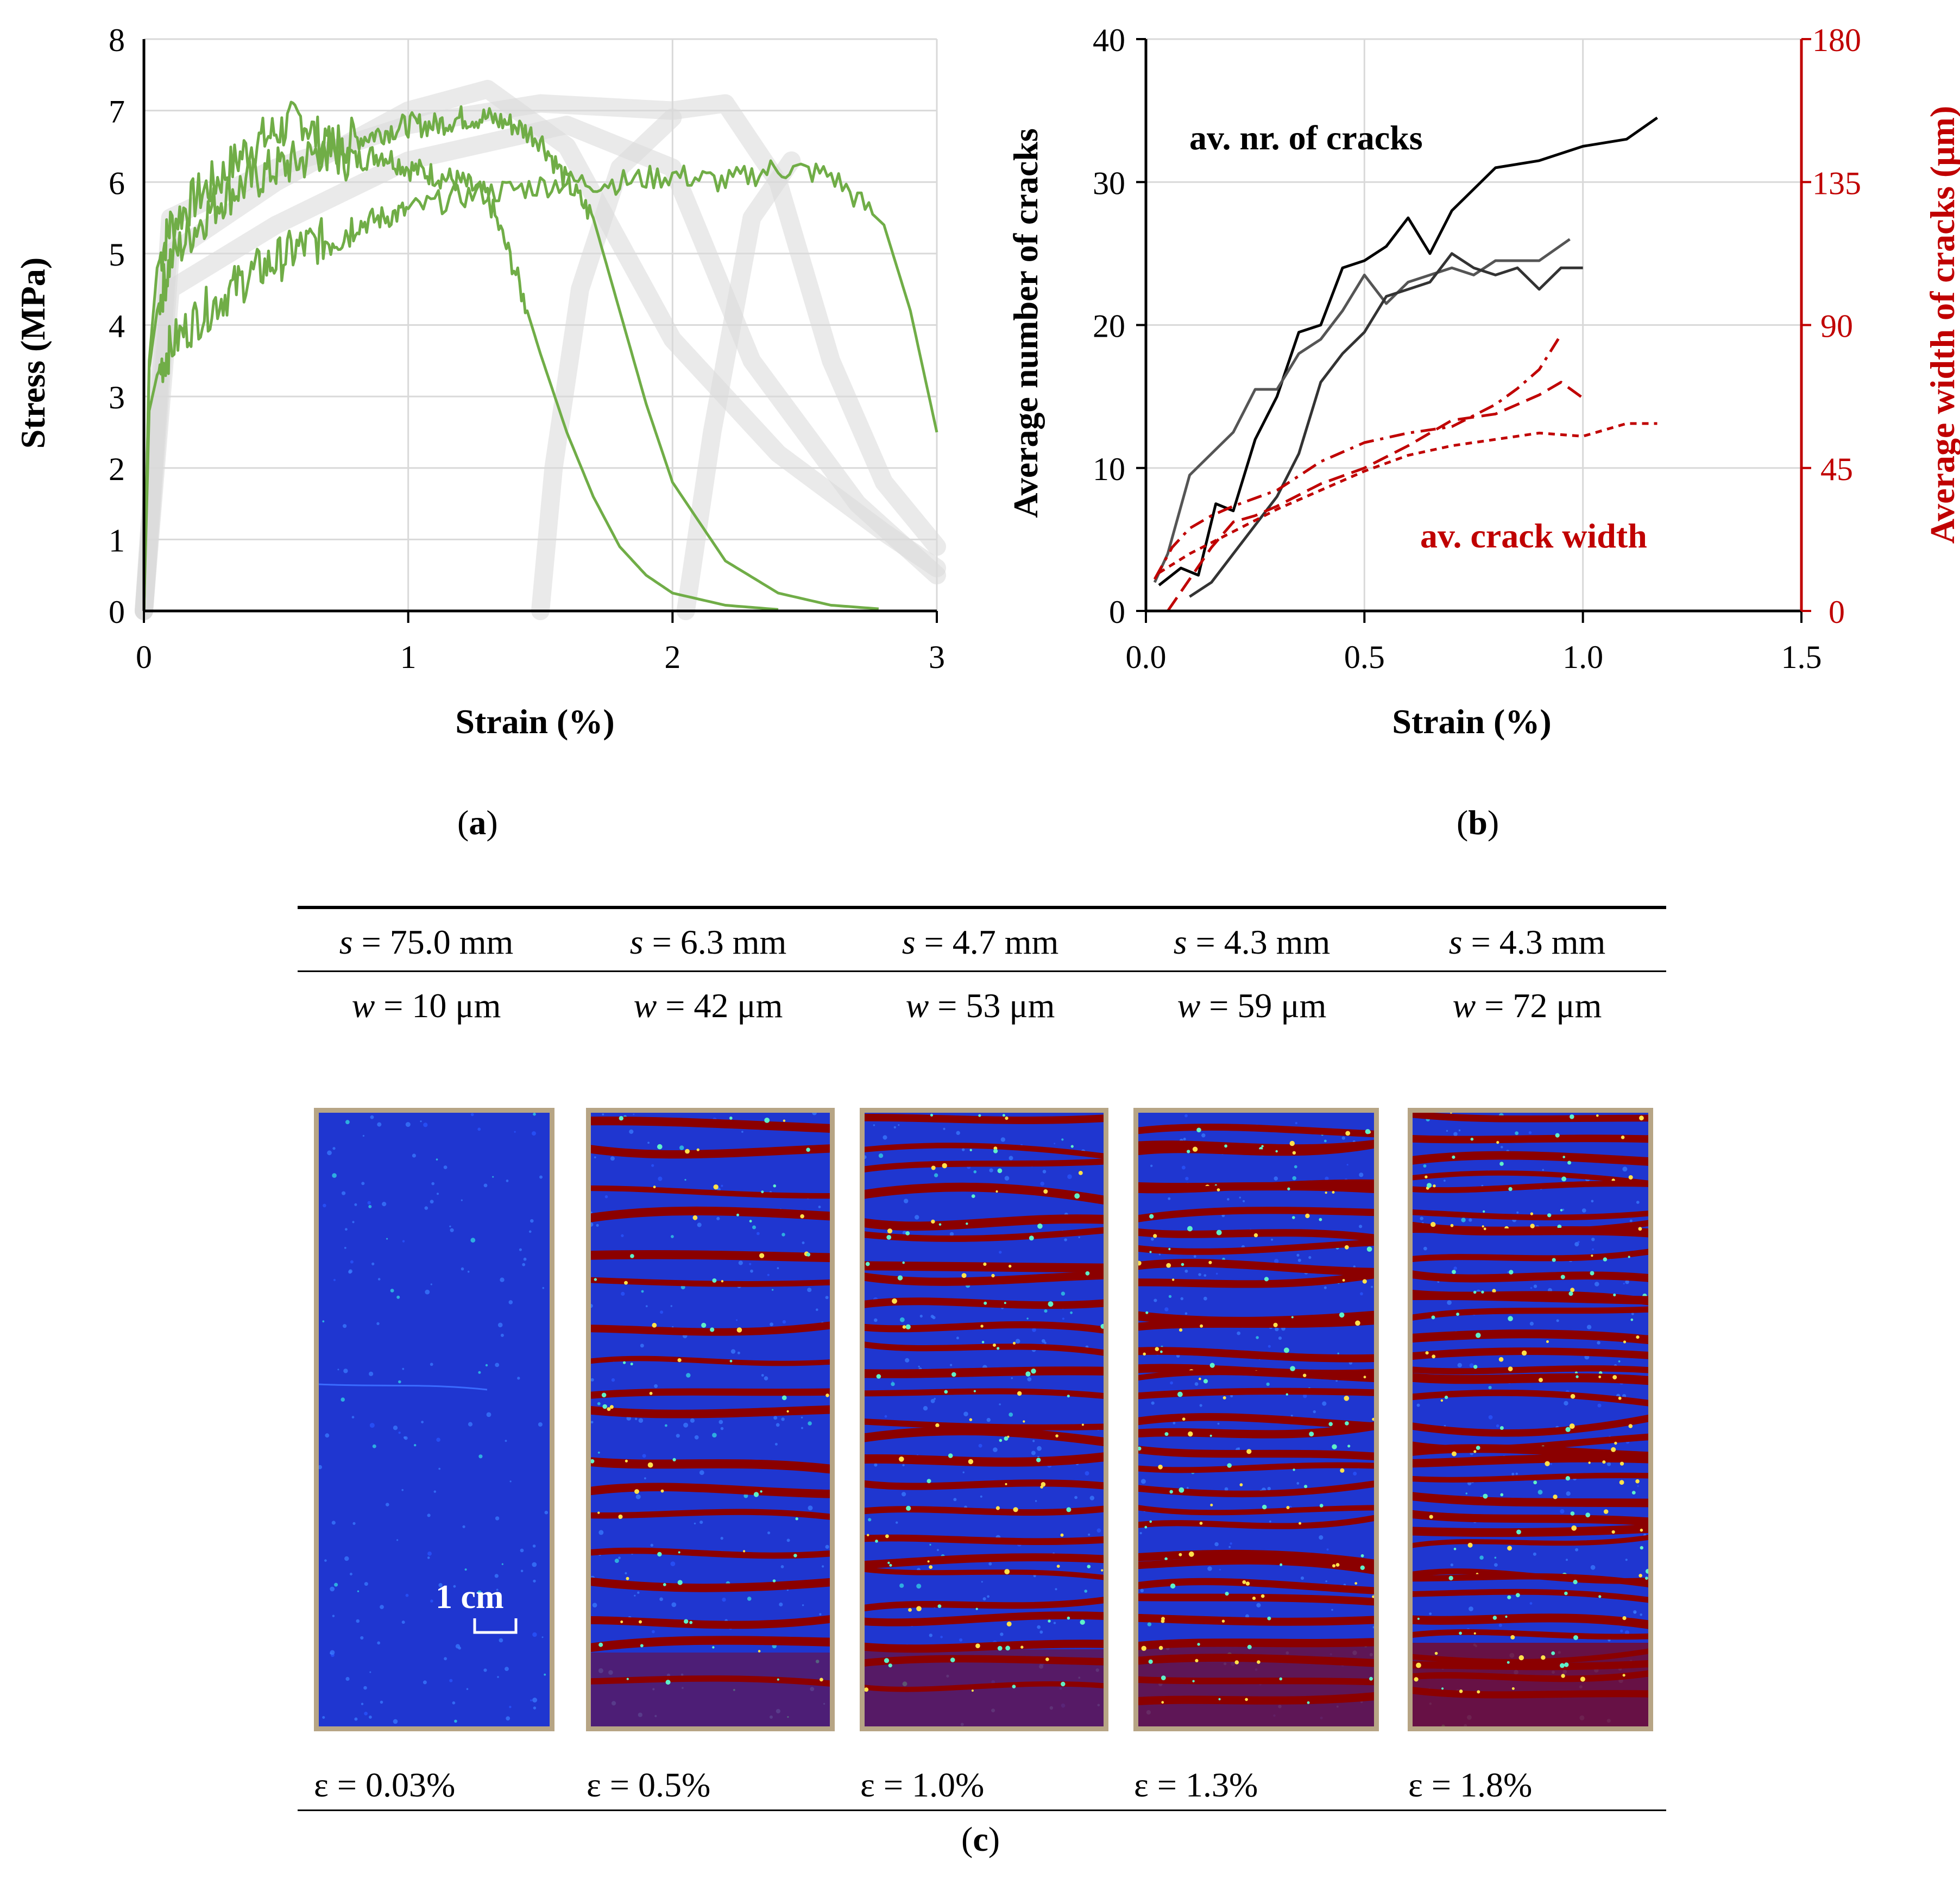 Image resolution: width=1960 pixels, height=1879 pixels. I want to click on chart-a-y-tick-label: 2, so click(117, 469).